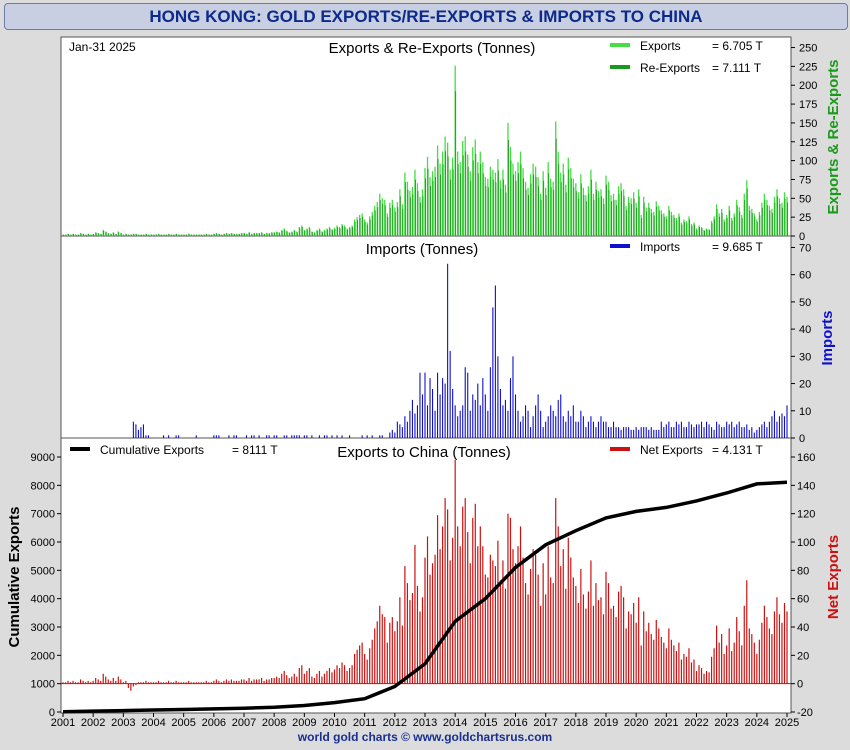  What do you see at coordinates (805, 412) in the screenshot?
I see `imports-ytick-label: 10` at bounding box center [805, 412].